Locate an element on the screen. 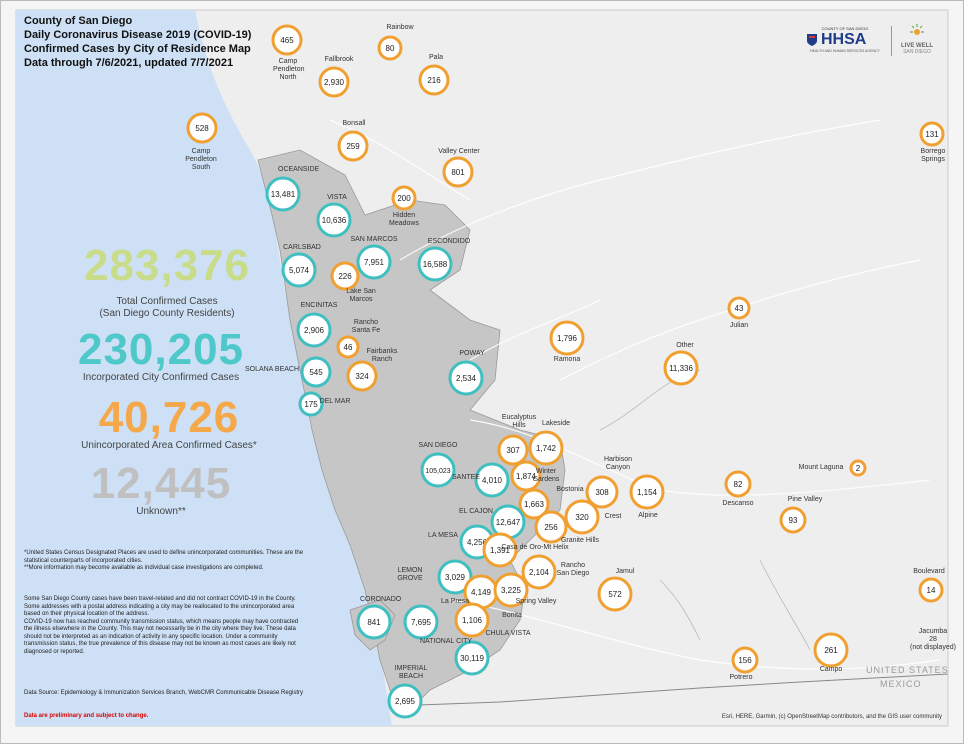 This screenshot has width=964, height=744. case-marker-oceanside is located at coordinates (283, 194).